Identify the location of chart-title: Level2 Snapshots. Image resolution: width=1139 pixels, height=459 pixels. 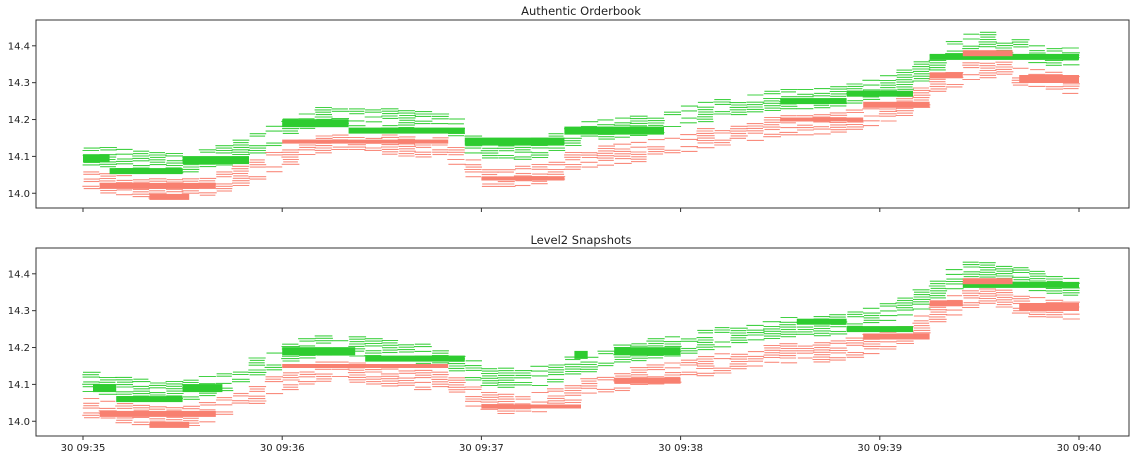
(580, 240).